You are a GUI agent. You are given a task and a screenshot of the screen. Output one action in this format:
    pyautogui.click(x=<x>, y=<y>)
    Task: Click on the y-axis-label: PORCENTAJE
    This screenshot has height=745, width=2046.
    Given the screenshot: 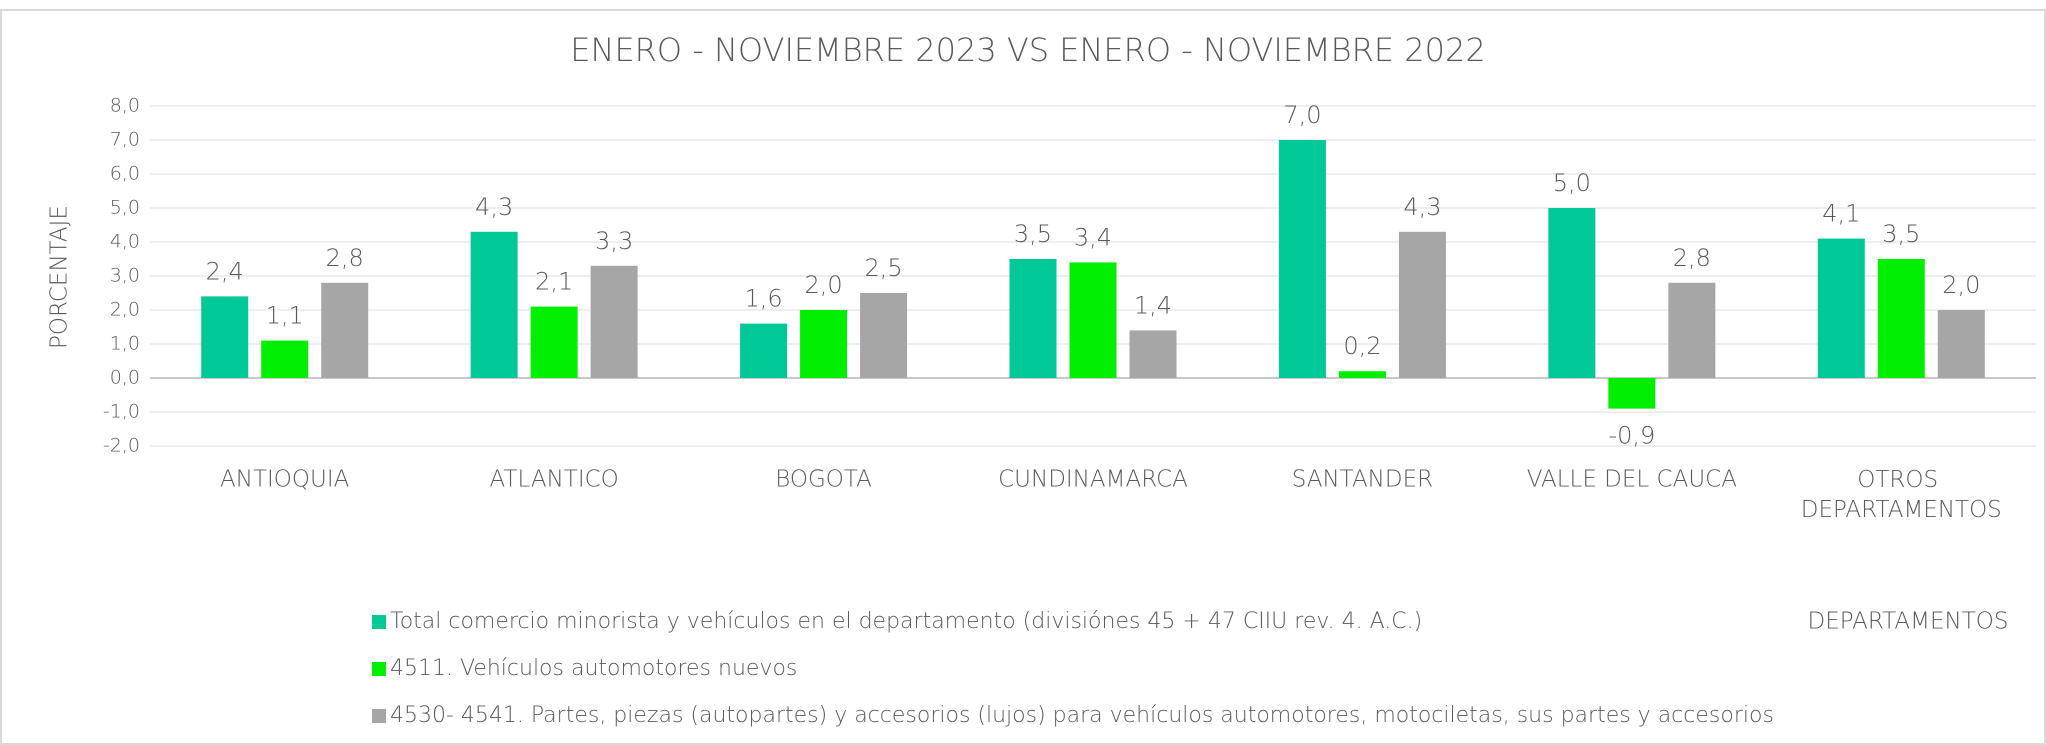 What is the action you would take?
    pyautogui.click(x=60, y=277)
    